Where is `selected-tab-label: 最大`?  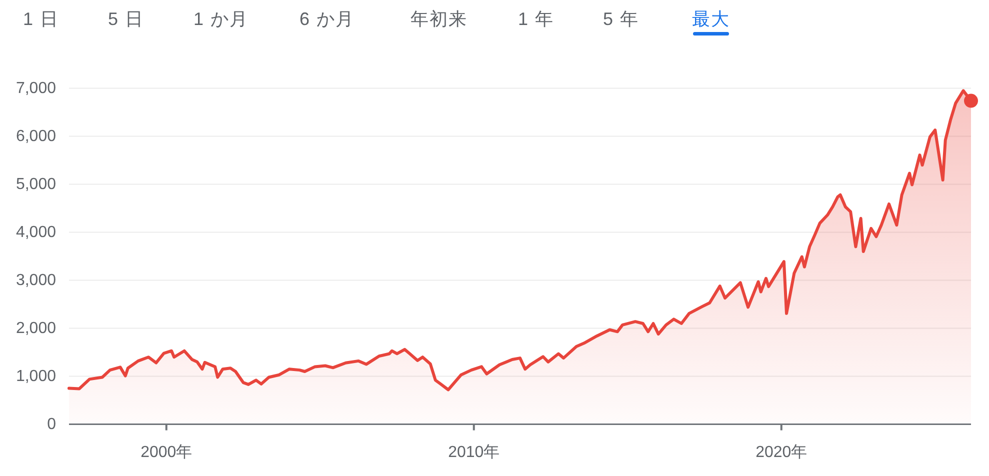 selected-tab-label: 最大 is located at coordinates (711, 19).